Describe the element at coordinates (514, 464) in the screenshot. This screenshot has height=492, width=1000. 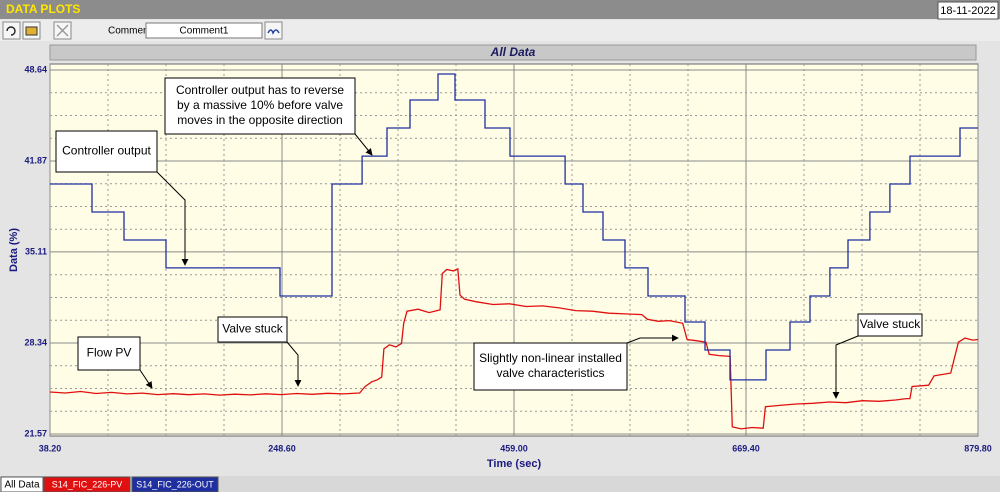
I see `x-axis-label: Time (sec)` at that location.